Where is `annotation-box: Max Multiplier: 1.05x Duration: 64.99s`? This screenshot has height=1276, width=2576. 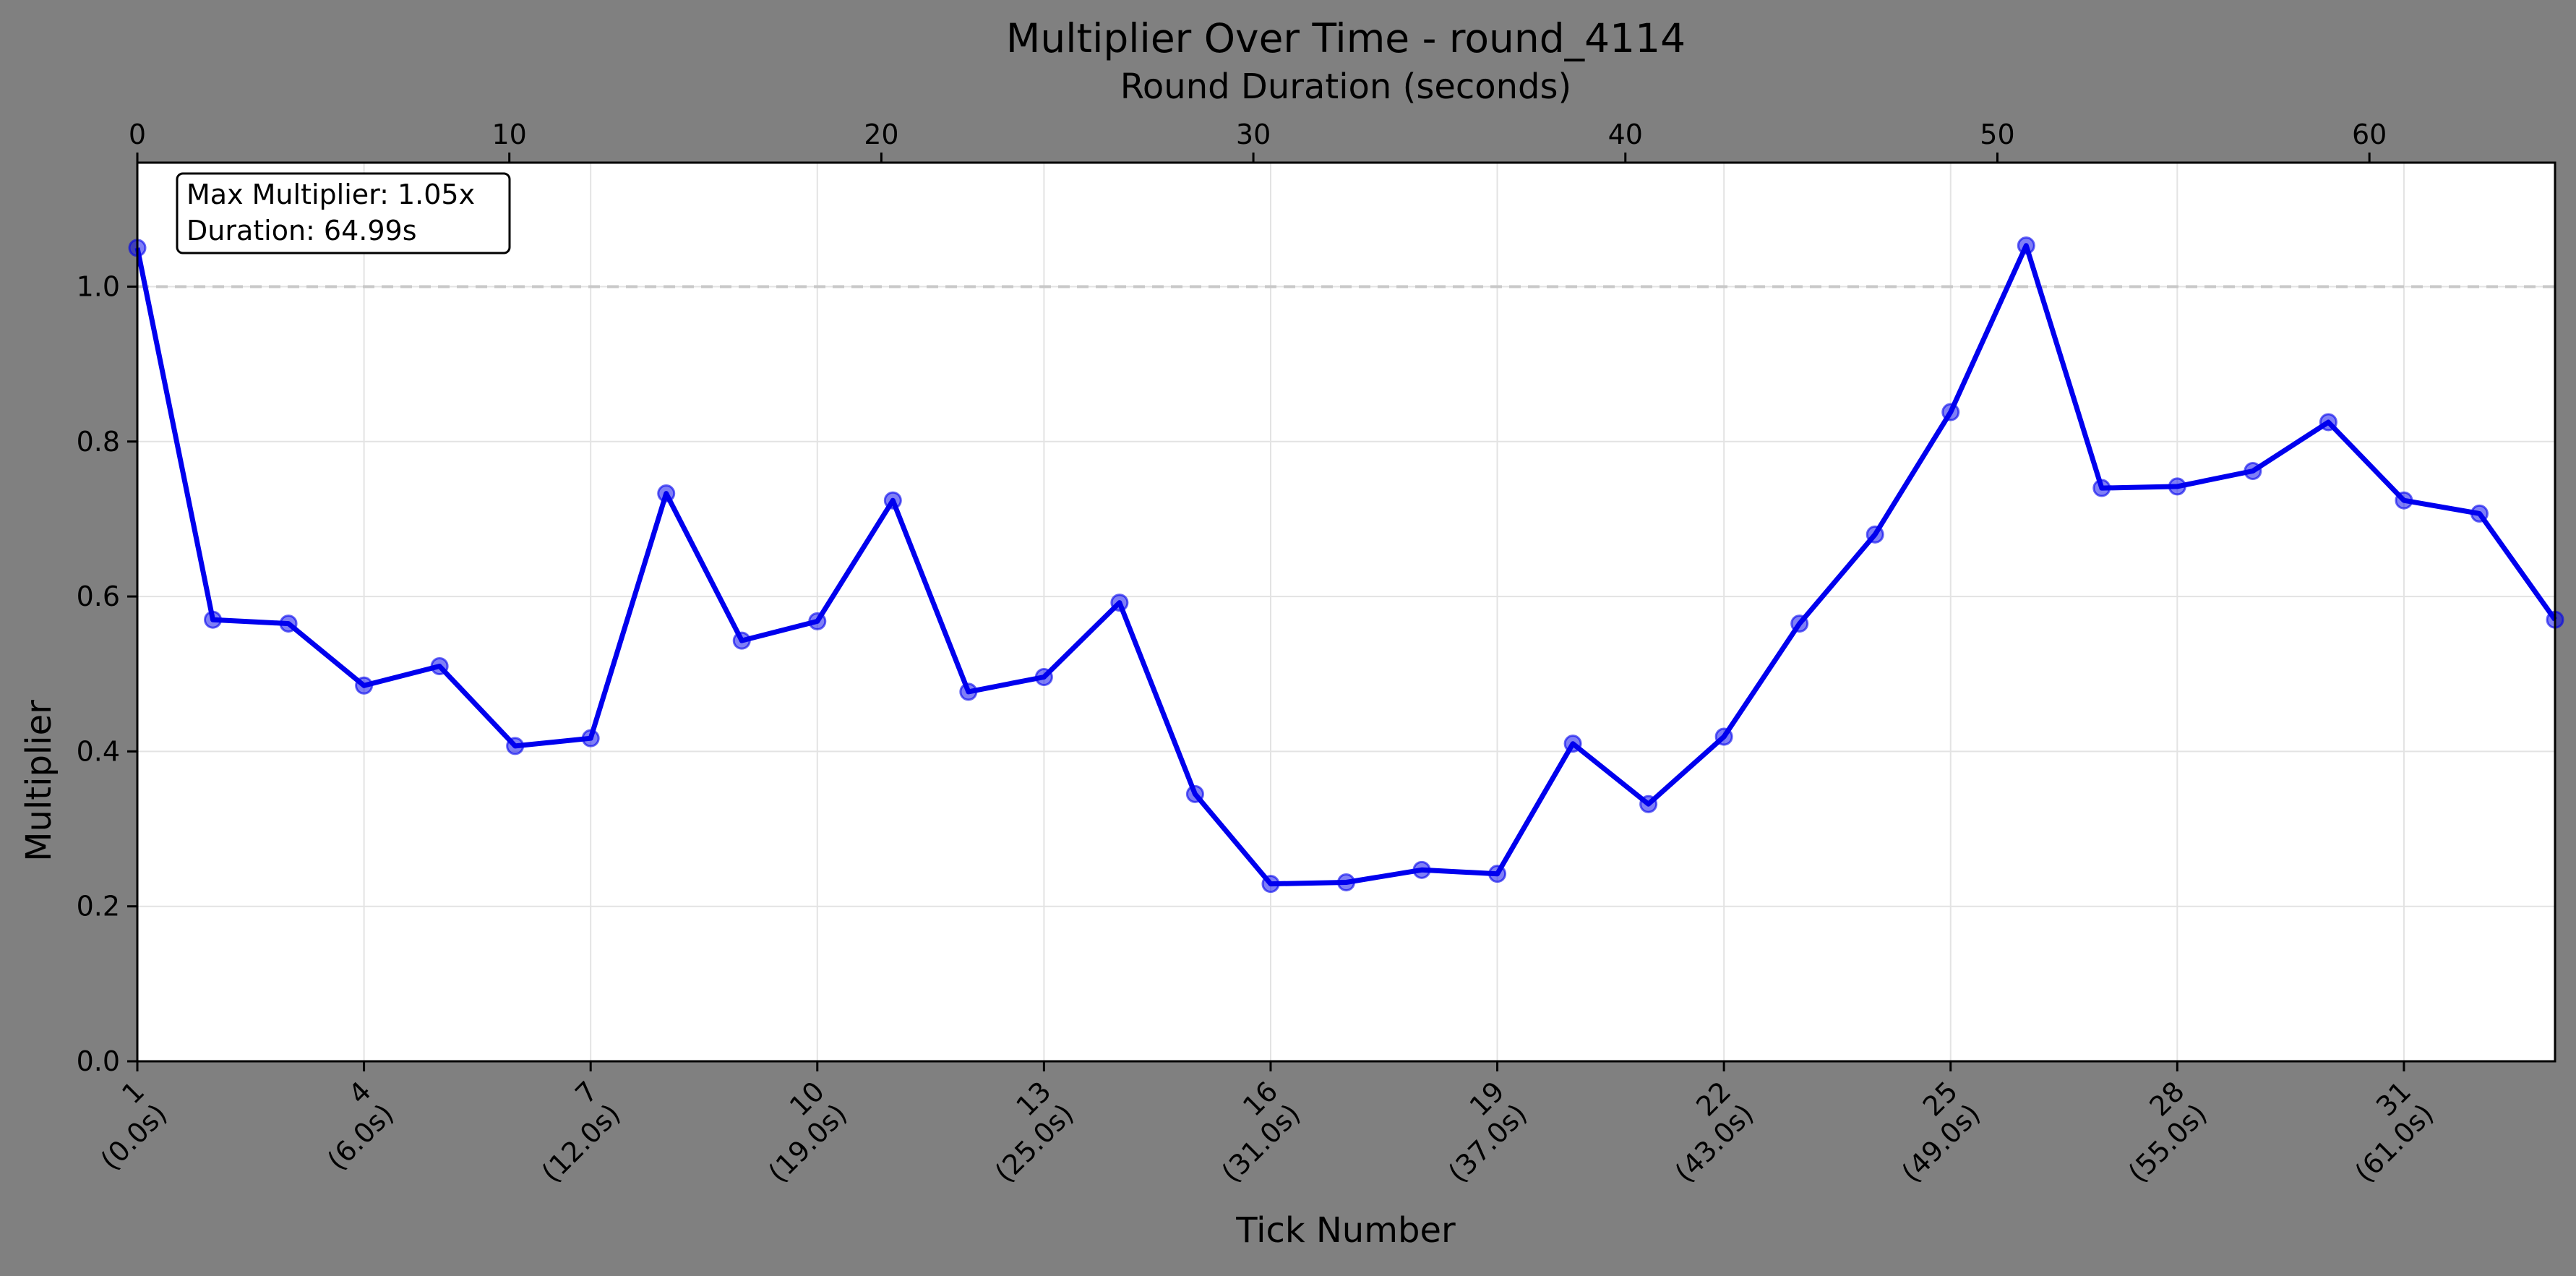 annotation-box: Max Multiplier: 1.05x Duration: 64.99s is located at coordinates (344, 213).